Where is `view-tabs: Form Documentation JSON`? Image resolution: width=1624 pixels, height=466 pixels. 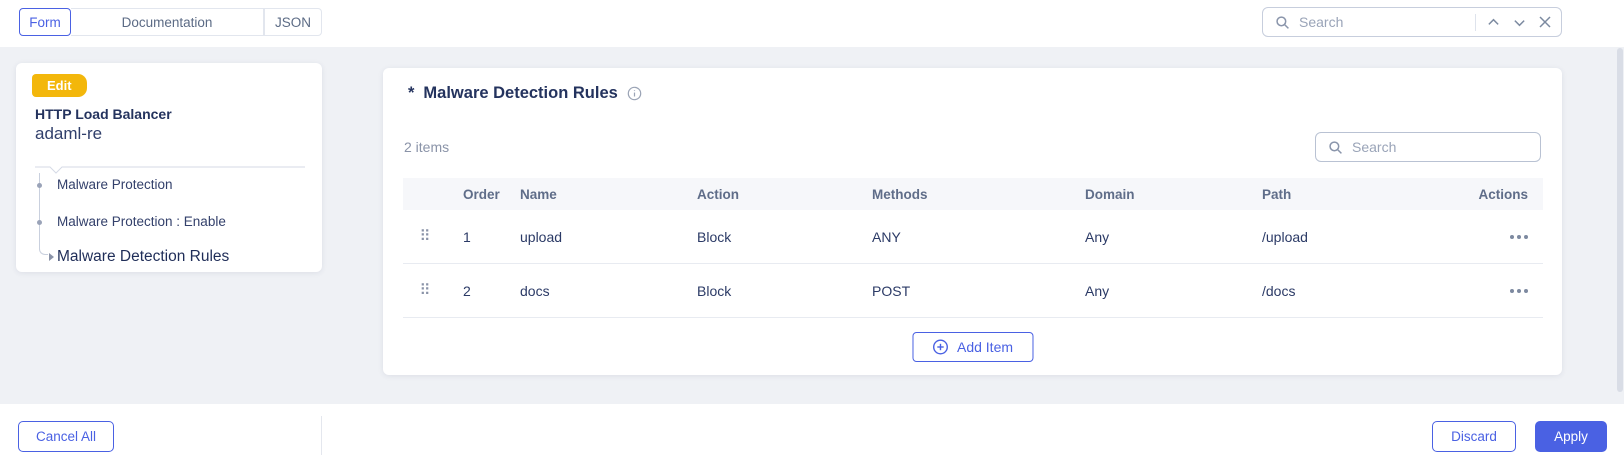 view-tabs: Form Documentation JSON is located at coordinates (170, 22).